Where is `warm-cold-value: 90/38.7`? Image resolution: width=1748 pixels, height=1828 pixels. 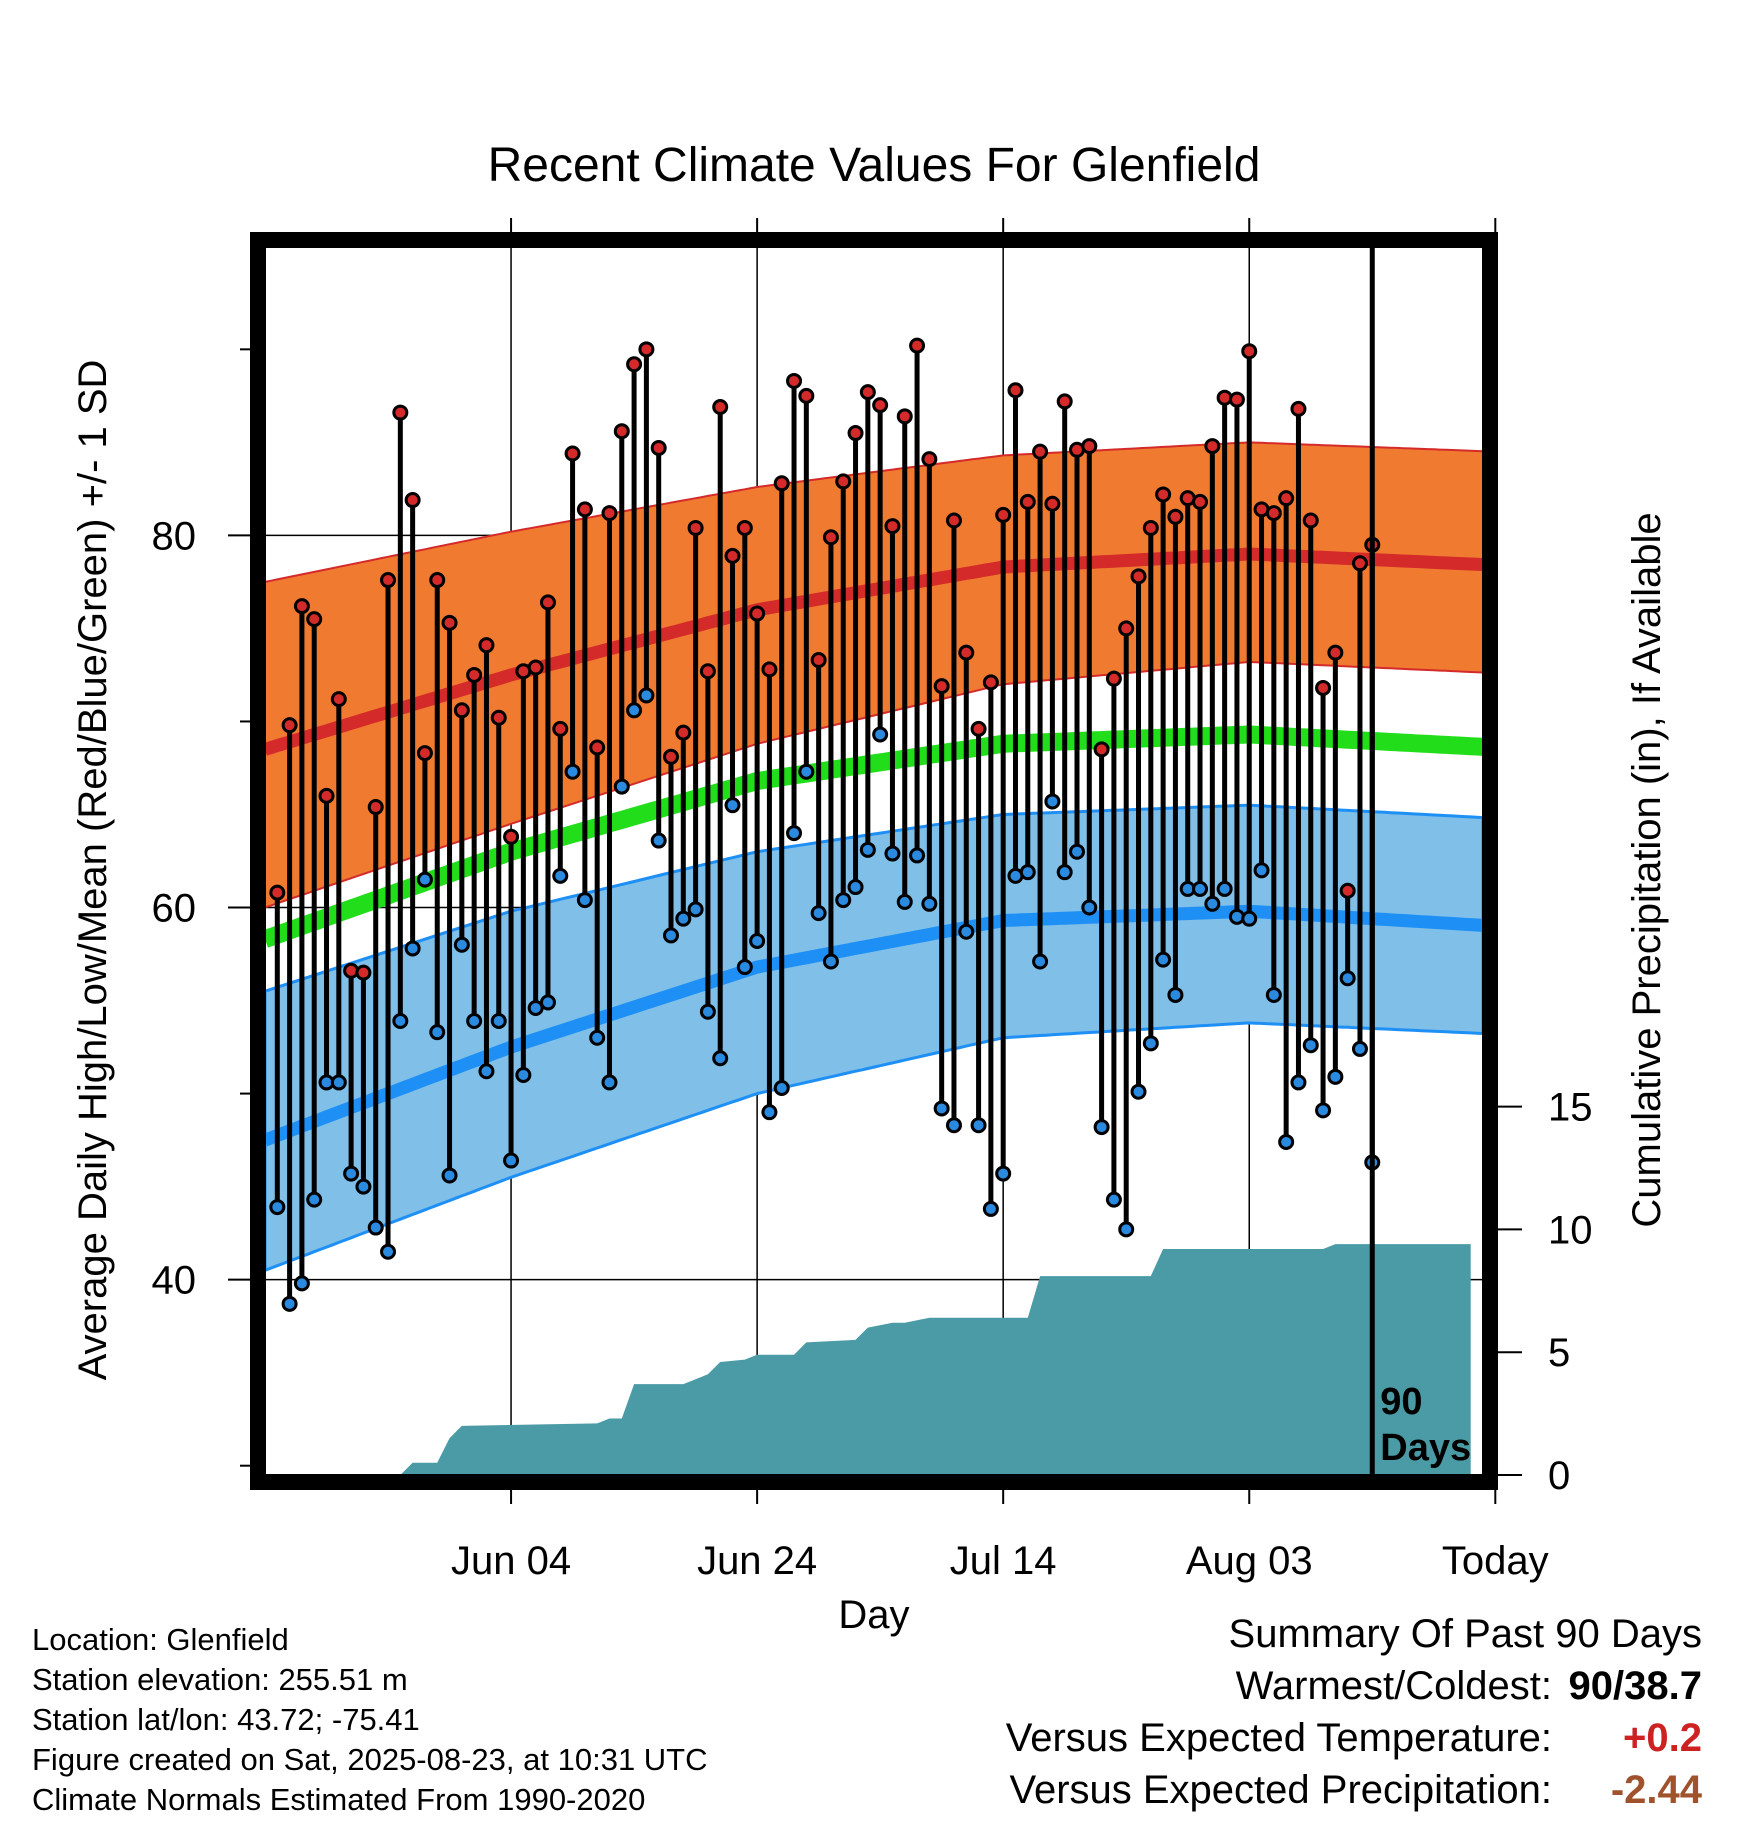
warm-cold-value: 90/38.7 is located at coordinates (1635, 1686).